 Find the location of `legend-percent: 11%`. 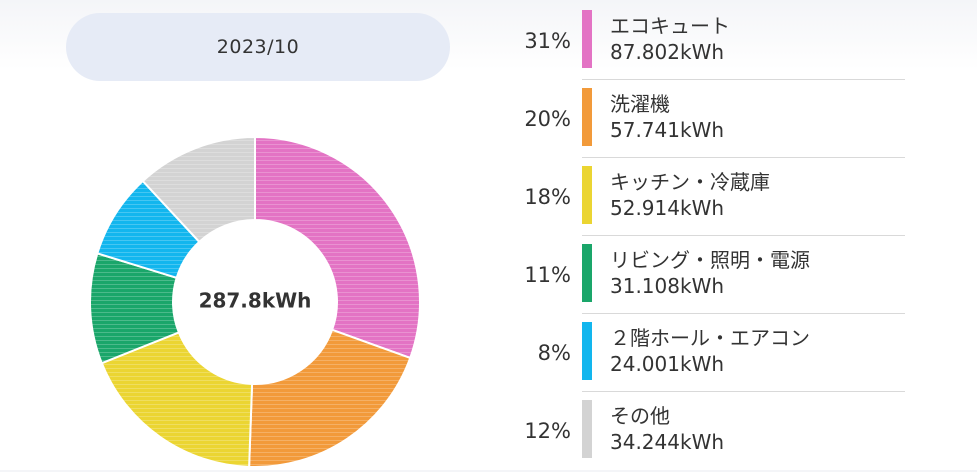

legend-percent: 11% is located at coordinates (547, 275).